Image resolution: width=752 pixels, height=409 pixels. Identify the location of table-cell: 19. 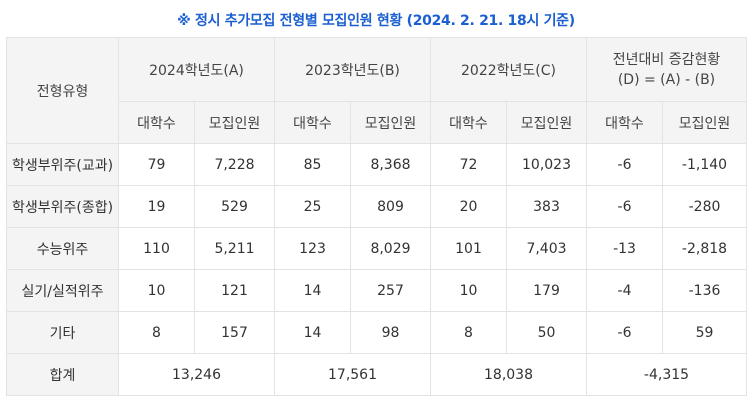
(156, 206).